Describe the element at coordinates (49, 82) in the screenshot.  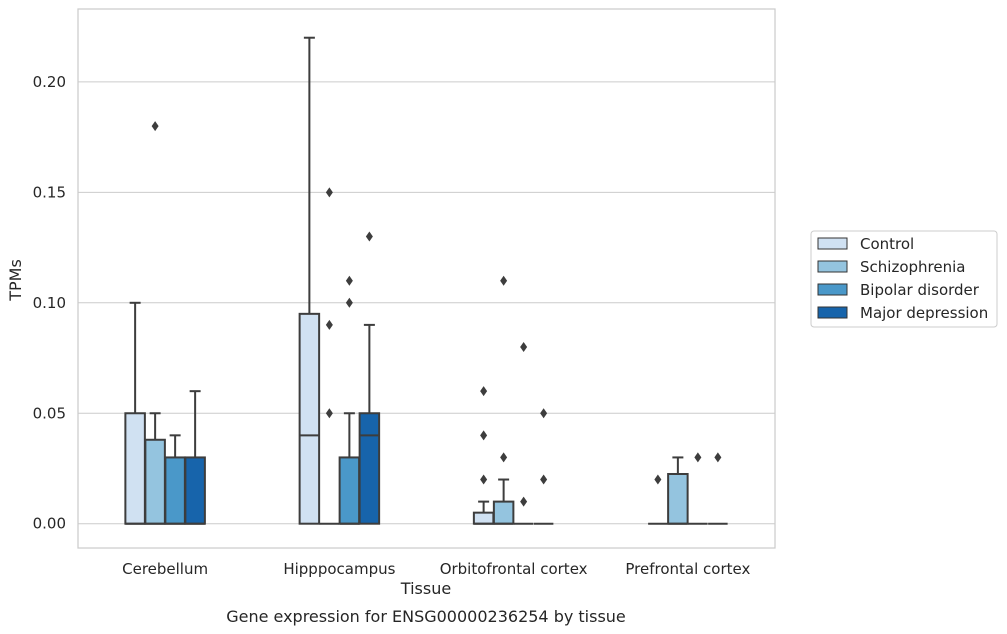
I see `y-tick-label: 0.20` at that location.